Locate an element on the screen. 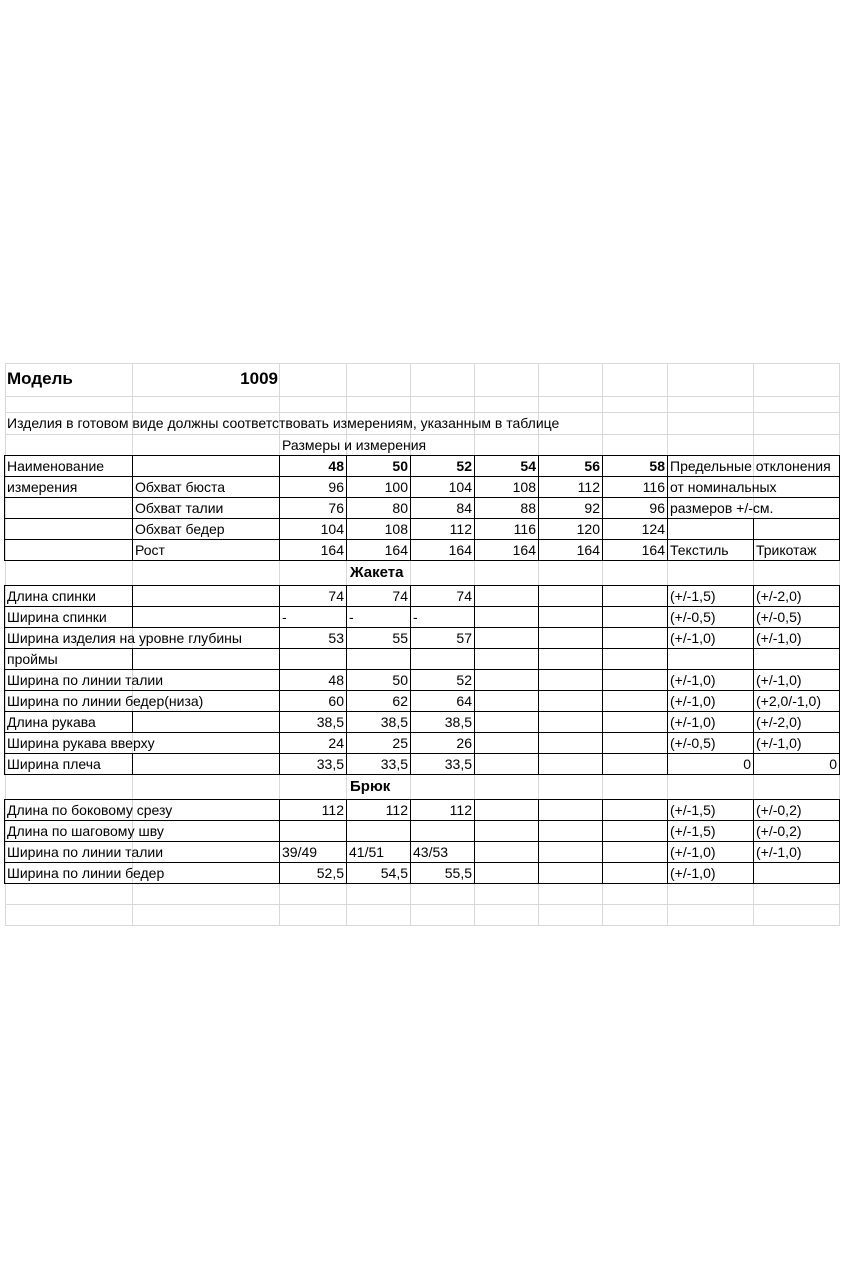  size-header: 50 is located at coordinates (378, 466).